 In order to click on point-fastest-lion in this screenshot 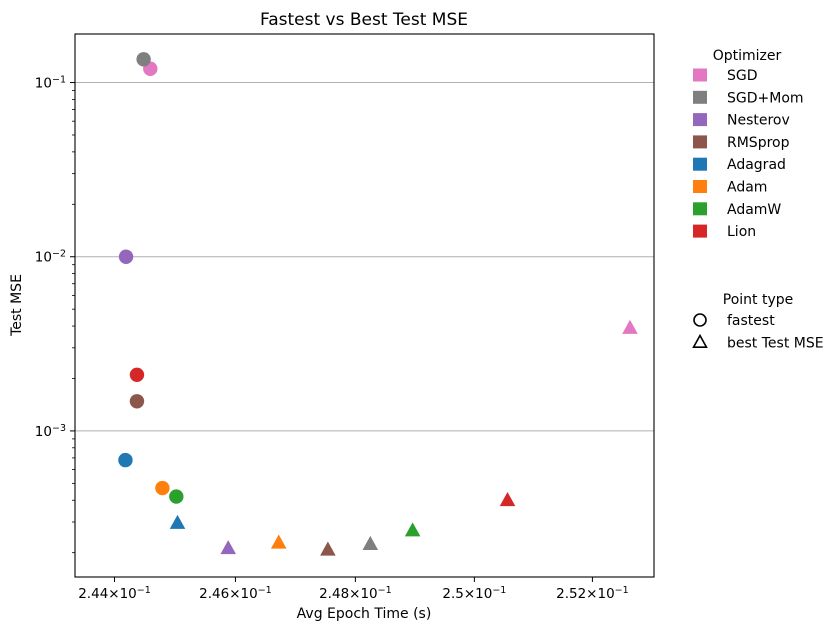, I will do `click(137, 374)`.